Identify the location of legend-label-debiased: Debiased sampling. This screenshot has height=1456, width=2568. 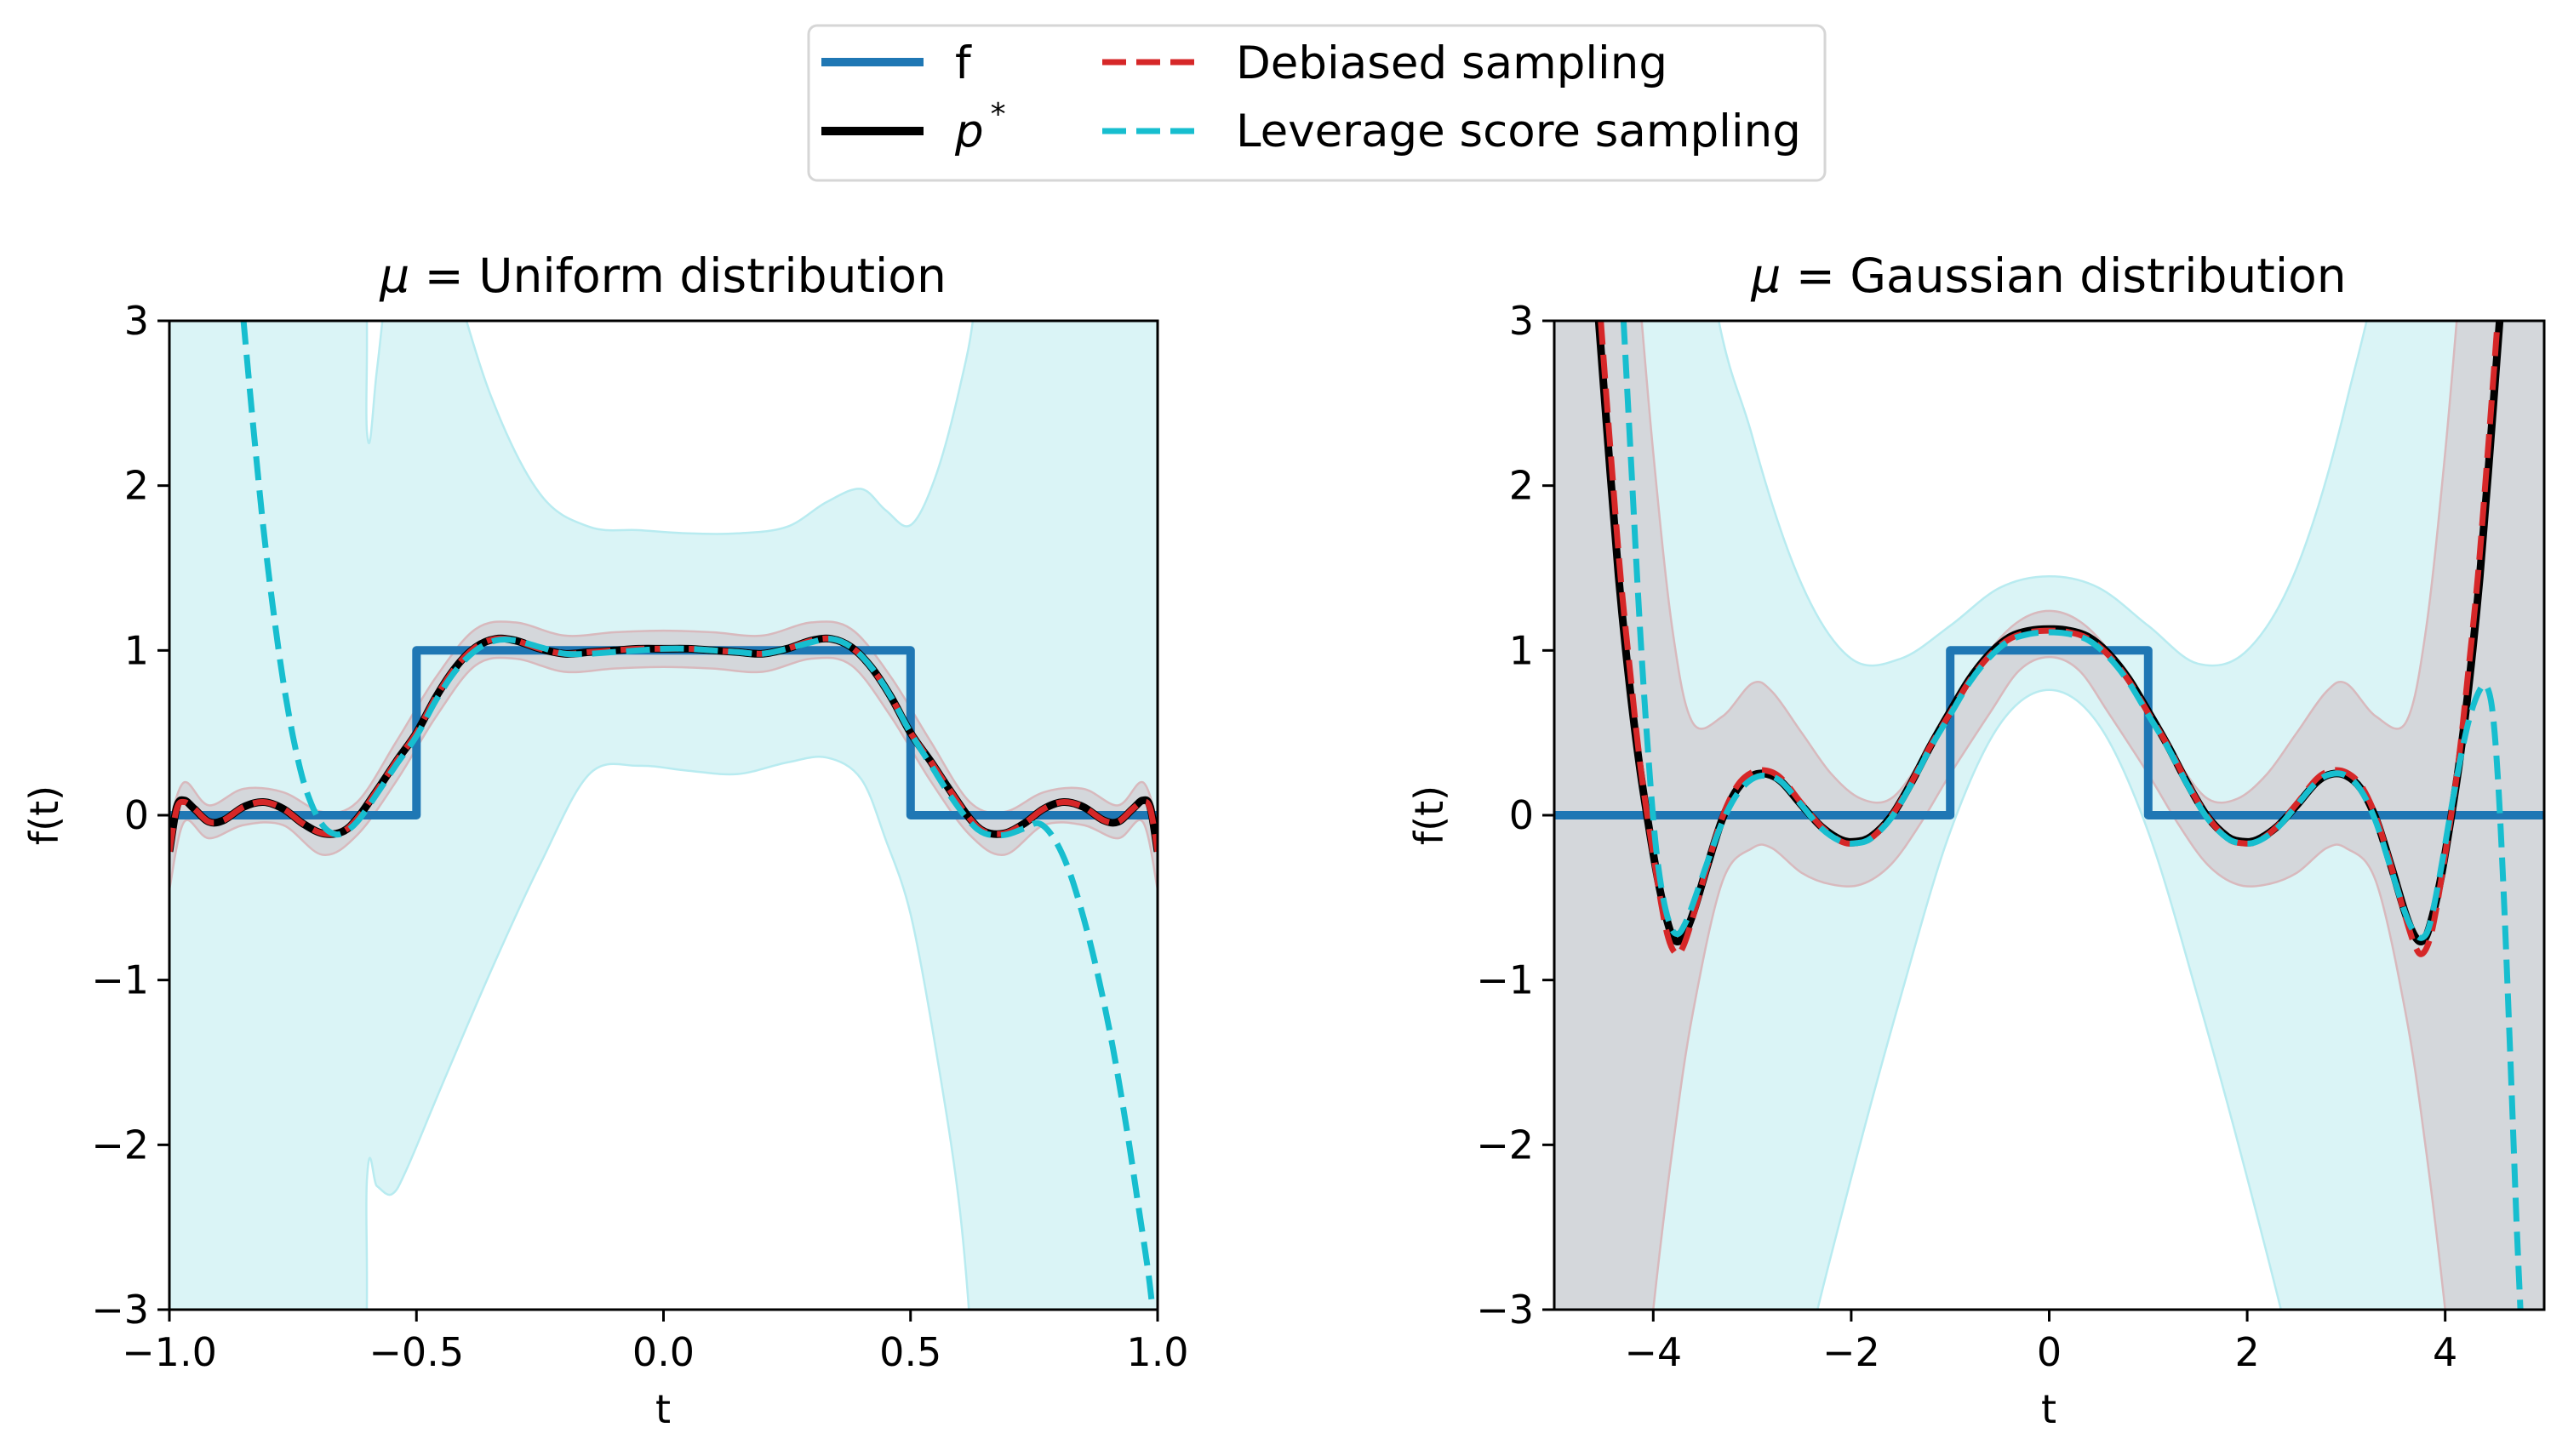
(1451, 63).